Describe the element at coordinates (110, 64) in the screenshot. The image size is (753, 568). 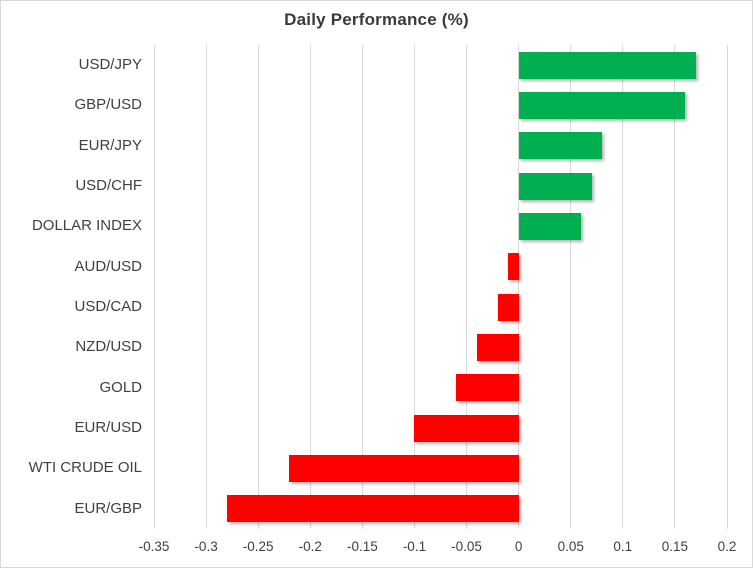
I see `y-axis-label-usd-jpy: USD/JPY` at that location.